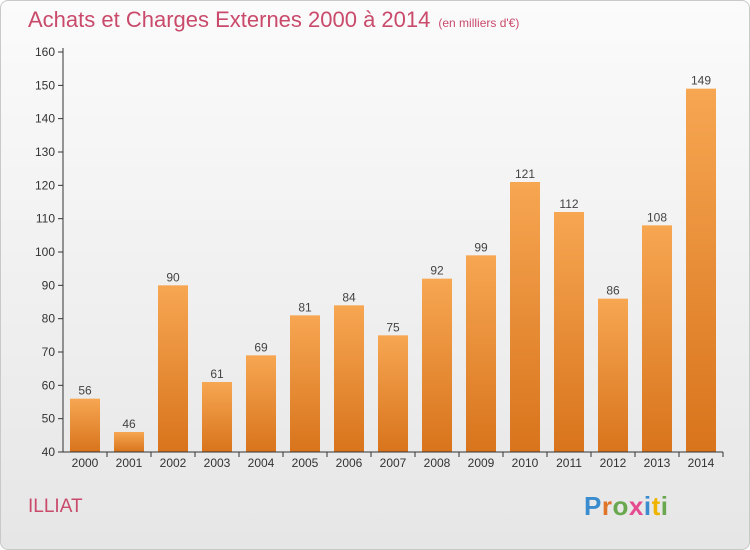 Image resolution: width=750 pixels, height=550 pixels. What do you see at coordinates (657, 338) in the screenshot?
I see `bar-2013` at bounding box center [657, 338].